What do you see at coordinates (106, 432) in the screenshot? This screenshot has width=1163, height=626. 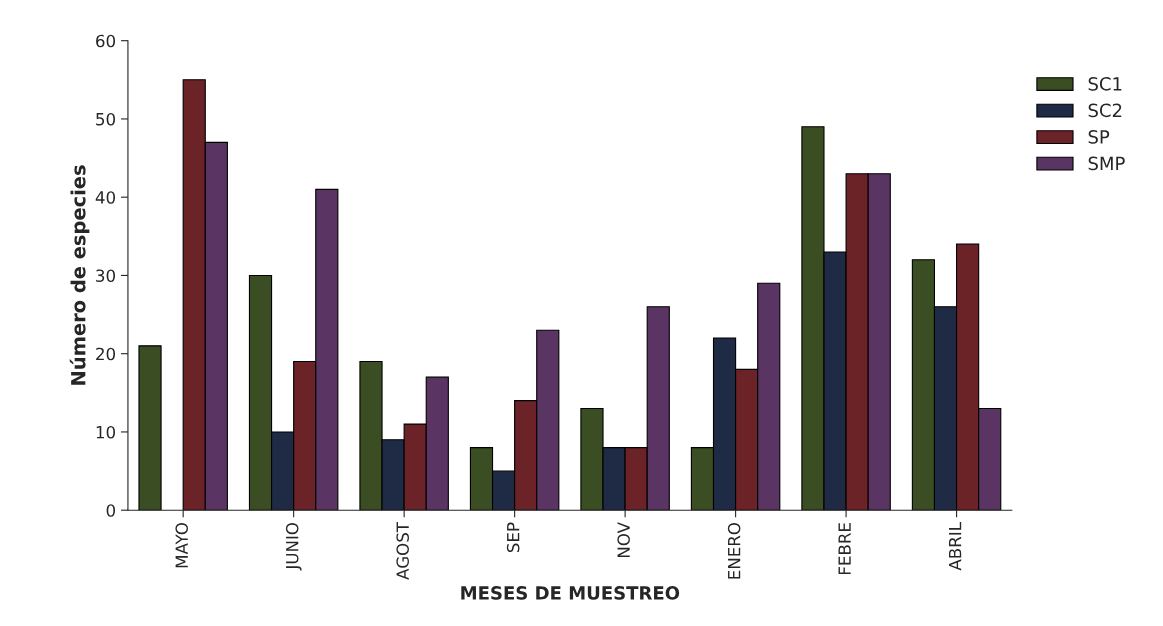 I see `y-tick-label: 10` at bounding box center [106, 432].